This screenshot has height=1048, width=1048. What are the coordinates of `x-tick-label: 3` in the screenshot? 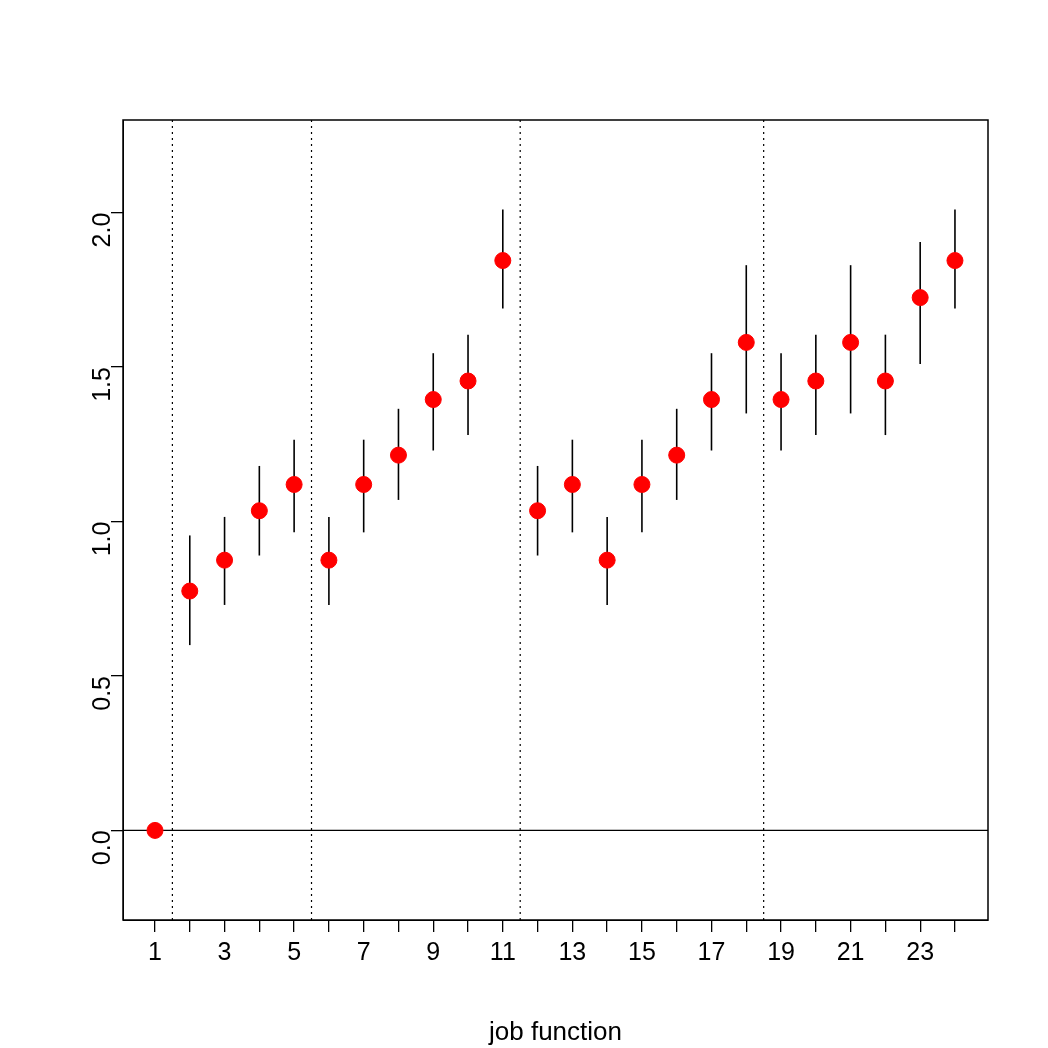 It's located at (224, 950).